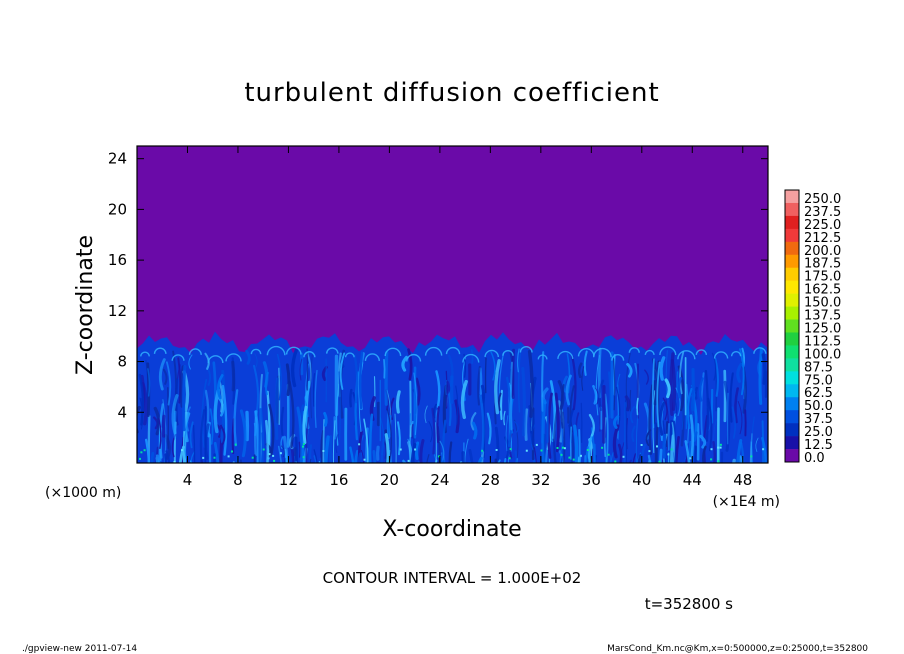 This screenshot has height=654, width=904. I want to click on x-tick-label: 40, so click(641, 480).